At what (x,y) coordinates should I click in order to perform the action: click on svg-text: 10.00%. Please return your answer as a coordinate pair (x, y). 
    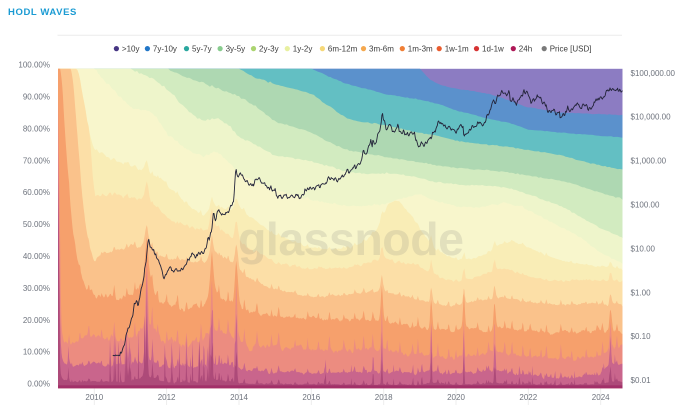
    Looking at the image, I should click on (36, 352).